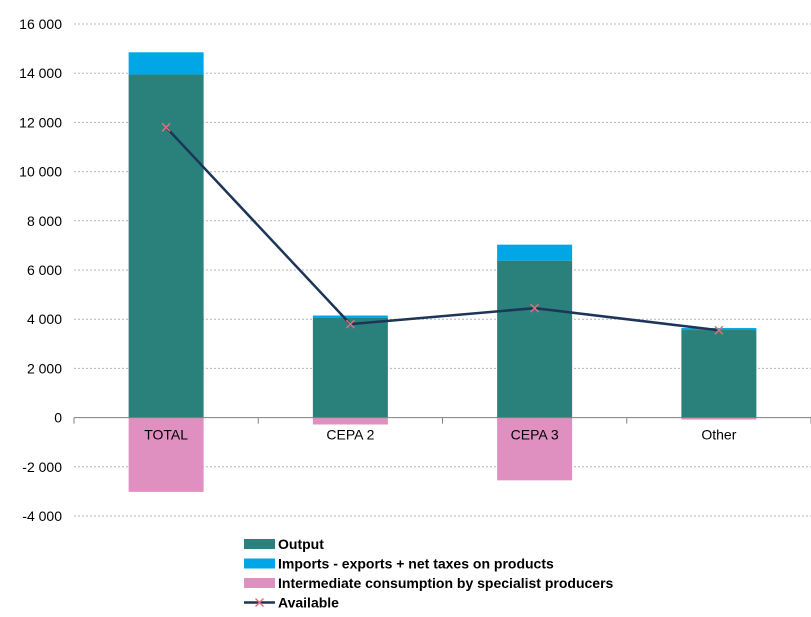 This screenshot has height=617, width=811. What do you see at coordinates (44, 319) in the screenshot?
I see `y-tick-label: 4 000` at bounding box center [44, 319].